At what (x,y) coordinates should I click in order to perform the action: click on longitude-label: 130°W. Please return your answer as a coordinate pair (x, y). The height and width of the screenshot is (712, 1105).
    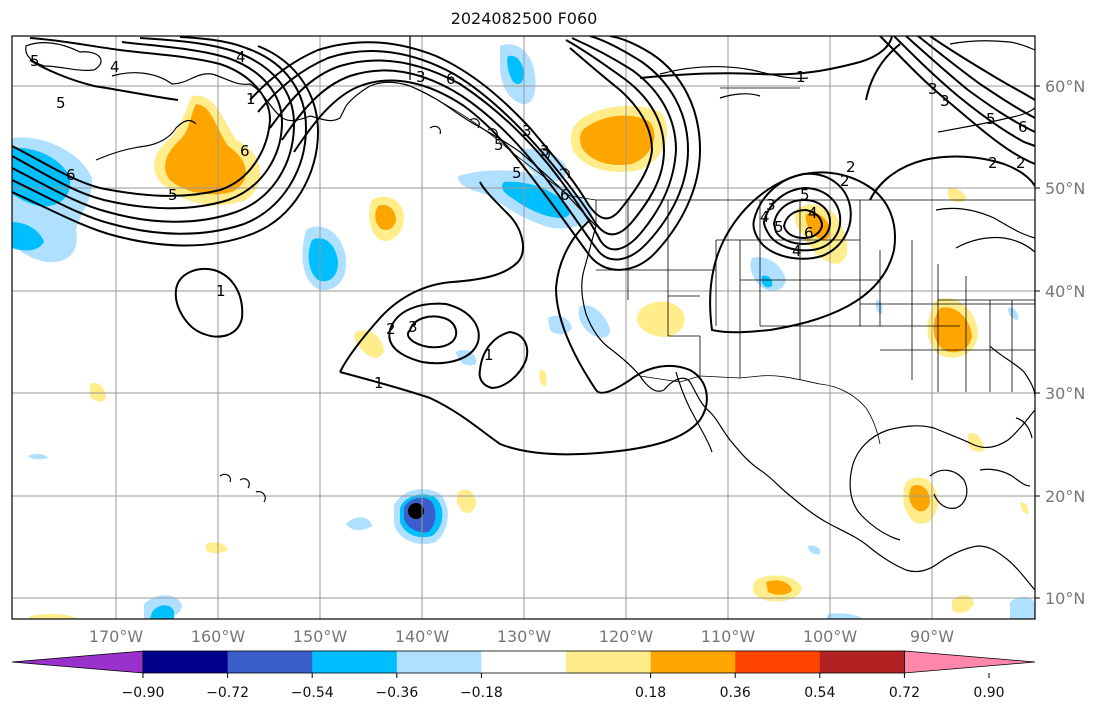
    Looking at the image, I should click on (524, 636).